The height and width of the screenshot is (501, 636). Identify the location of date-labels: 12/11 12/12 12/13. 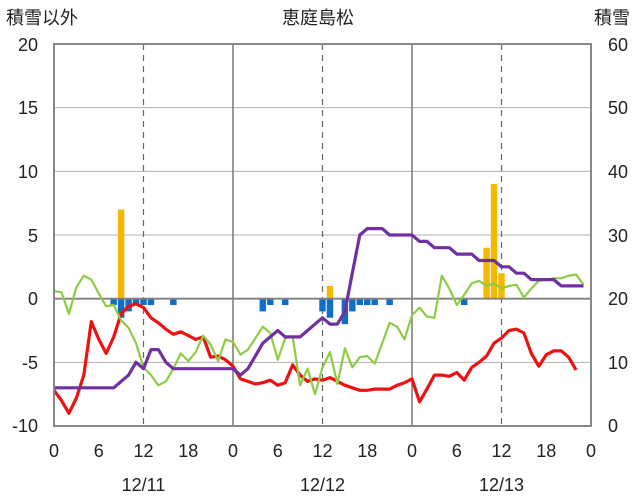
(323, 485).